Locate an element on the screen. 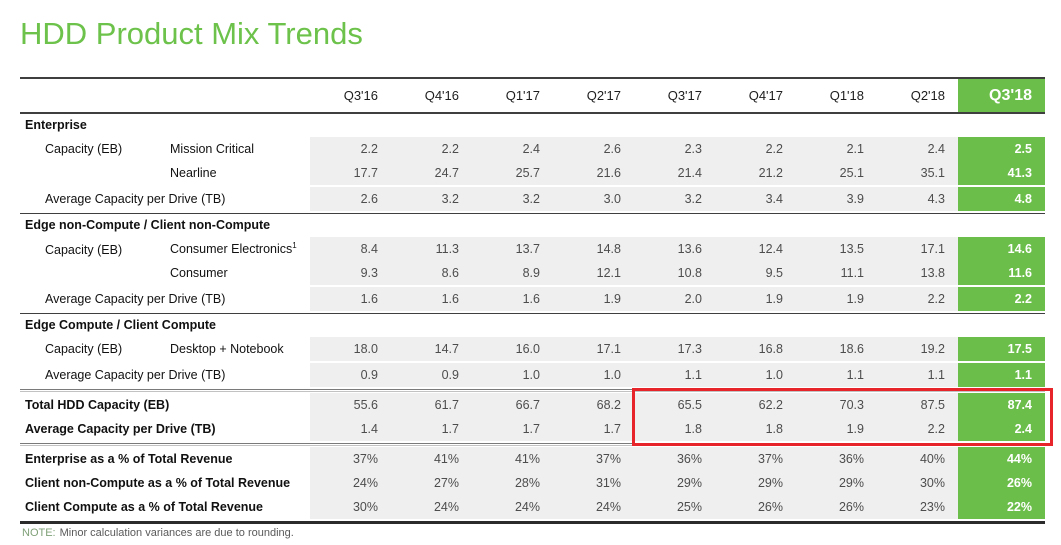 The image size is (1061, 545). column-header: Q2'18 is located at coordinates (927, 95).